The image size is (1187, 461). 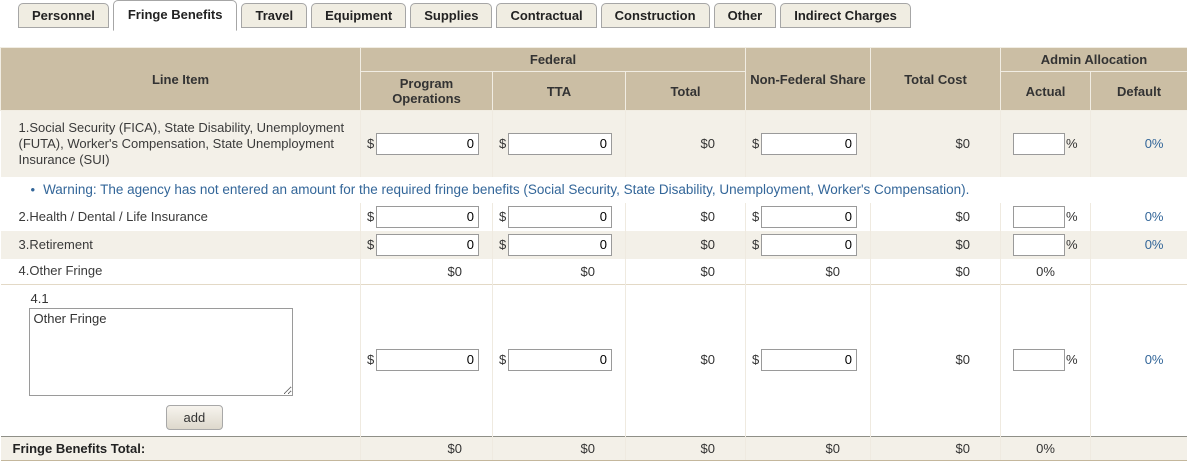 I want to click on health-program-operations-input, so click(x=427, y=217).